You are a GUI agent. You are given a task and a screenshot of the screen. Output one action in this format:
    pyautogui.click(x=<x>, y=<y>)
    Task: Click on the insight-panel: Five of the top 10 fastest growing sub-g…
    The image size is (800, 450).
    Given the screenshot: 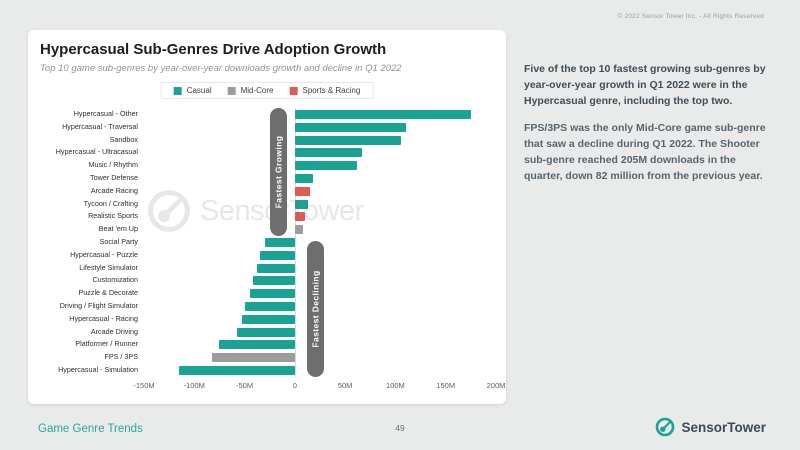 What is the action you would take?
    pyautogui.click(x=649, y=123)
    